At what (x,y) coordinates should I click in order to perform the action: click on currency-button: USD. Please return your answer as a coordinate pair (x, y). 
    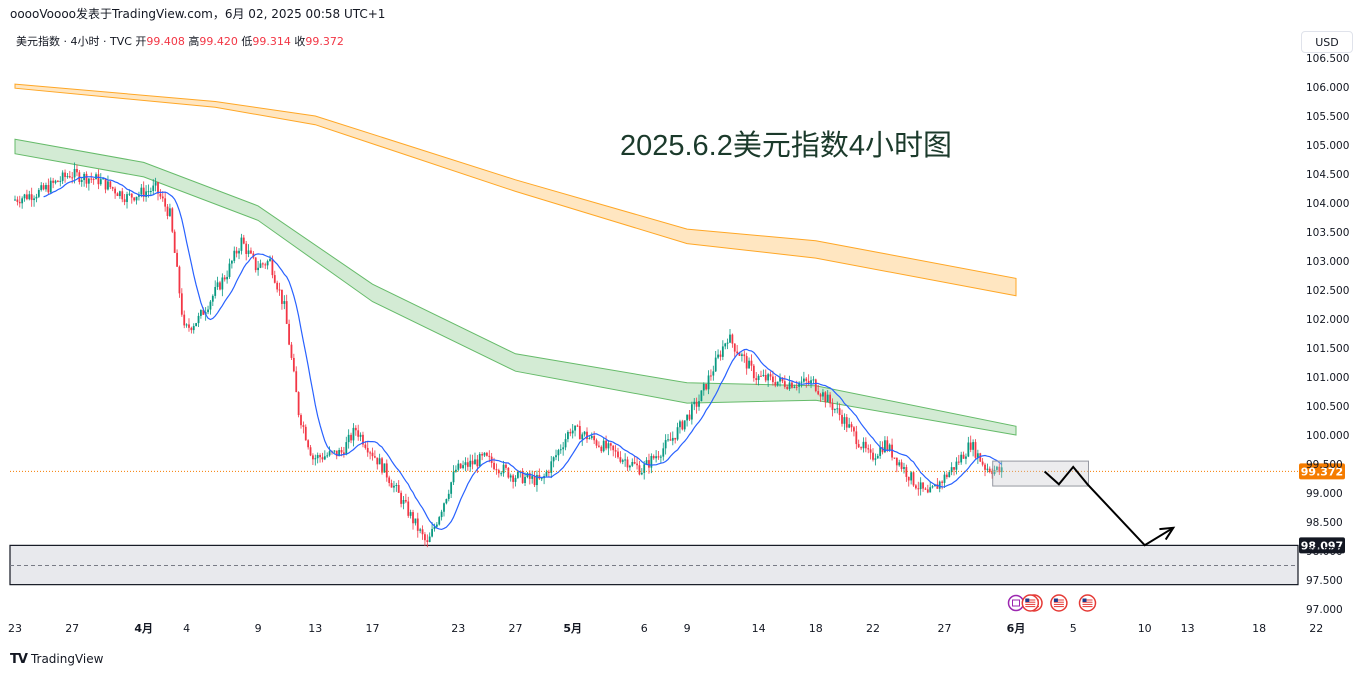
    Looking at the image, I should click on (1327, 42).